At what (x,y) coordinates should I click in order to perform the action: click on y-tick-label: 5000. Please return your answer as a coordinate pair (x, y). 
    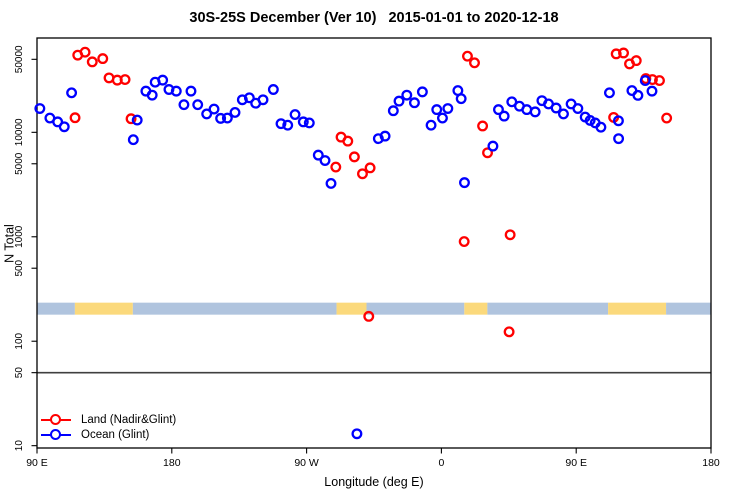
    Looking at the image, I should click on (19, 163).